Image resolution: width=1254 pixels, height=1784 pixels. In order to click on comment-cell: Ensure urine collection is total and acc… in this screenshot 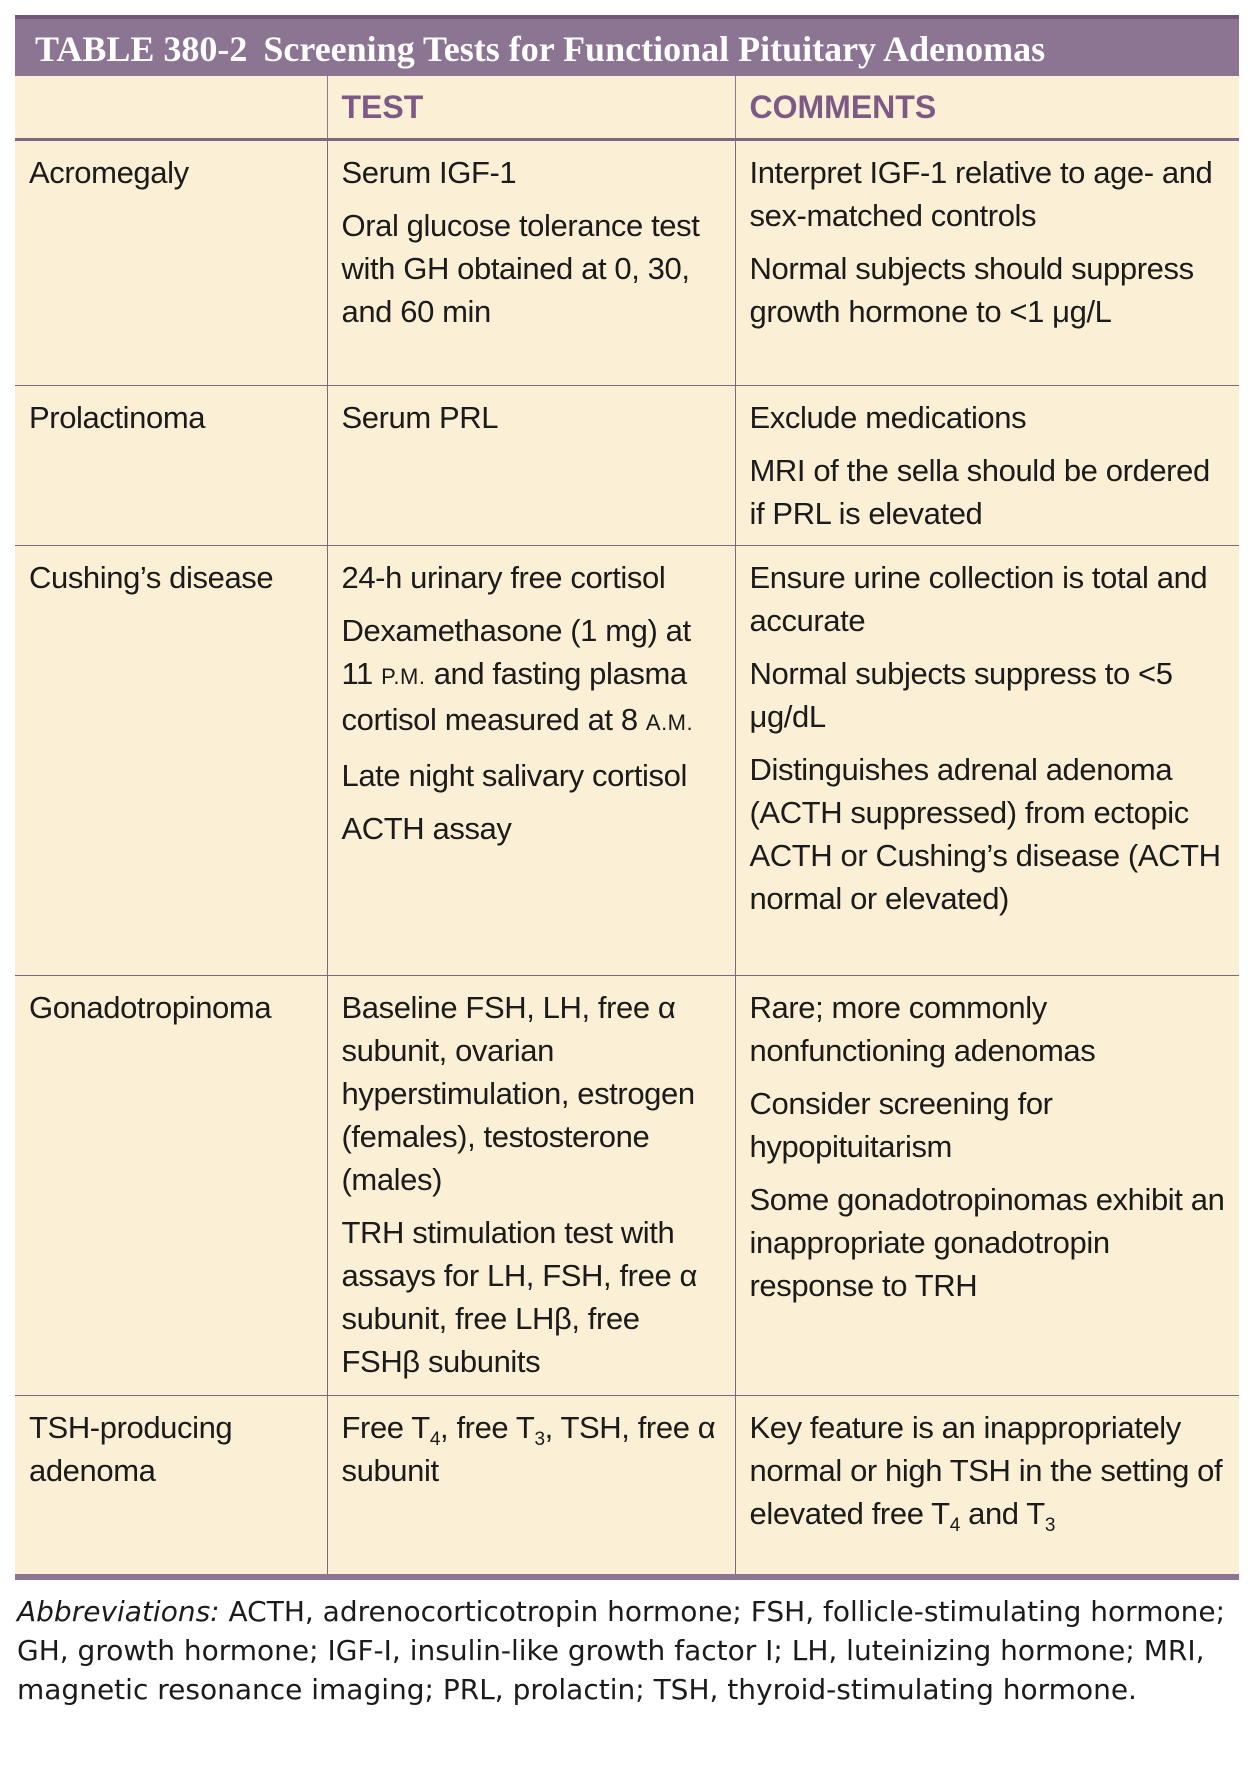, I will do `click(986, 760)`.